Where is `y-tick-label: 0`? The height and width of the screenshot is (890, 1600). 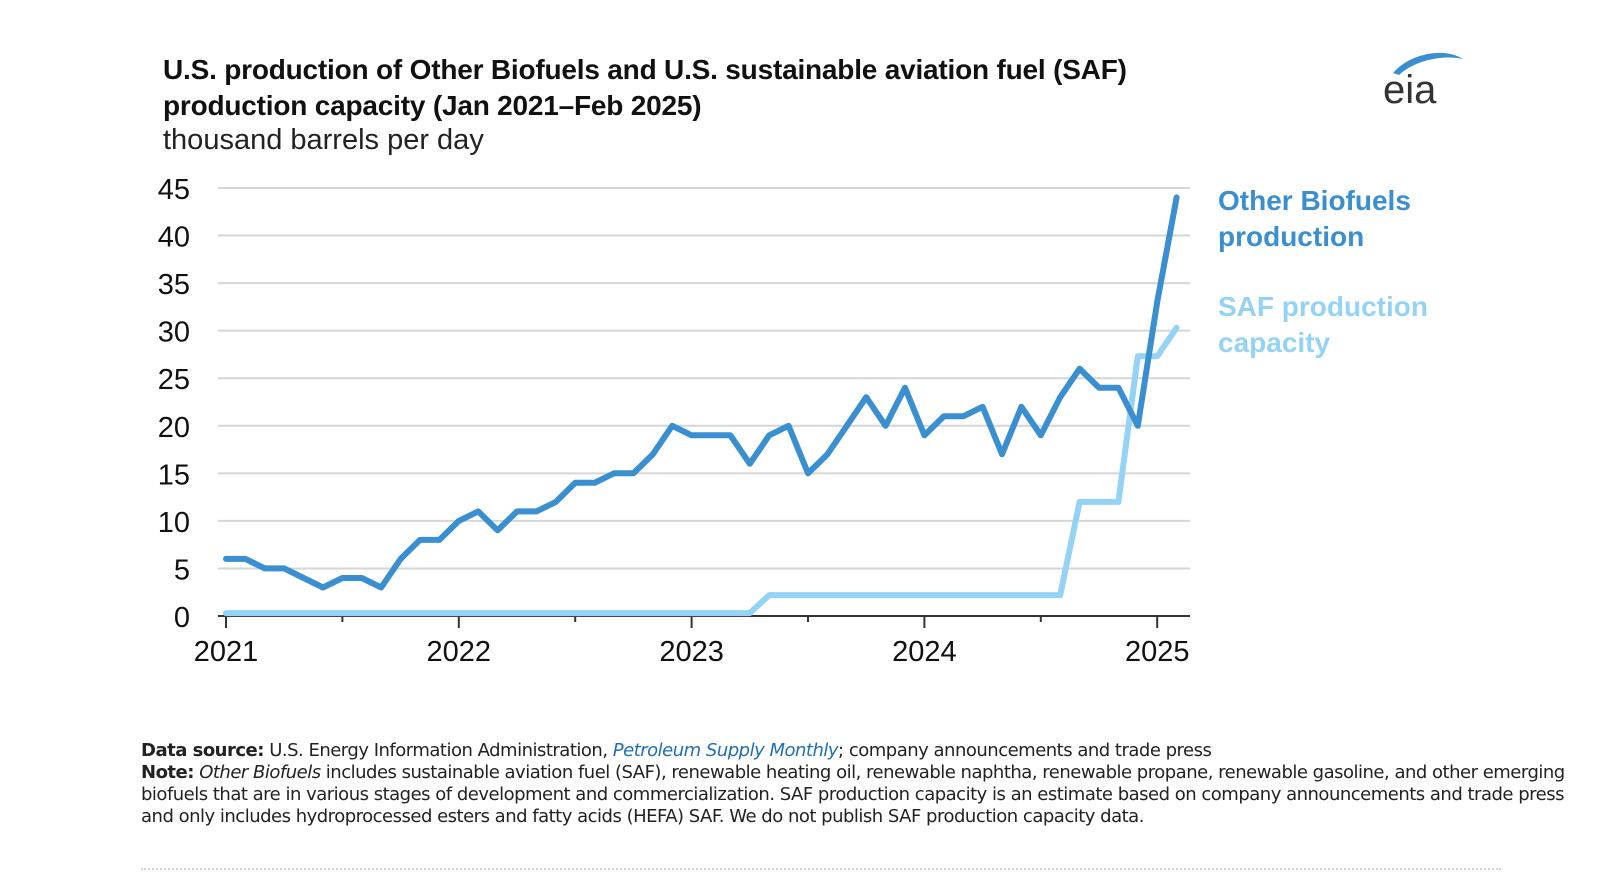 y-tick-label: 0 is located at coordinates (182, 618).